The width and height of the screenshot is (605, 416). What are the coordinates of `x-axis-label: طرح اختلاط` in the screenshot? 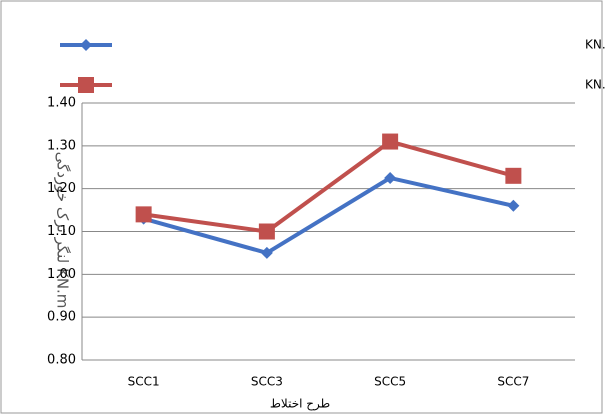 It's located at (300, 404).